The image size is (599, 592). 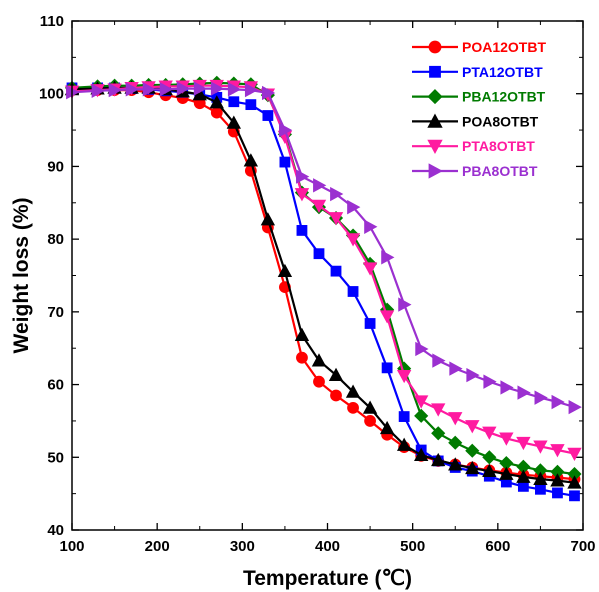 I want to click on legend-item-pba12otbt: PBA12OTBT, so click(x=479, y=97).